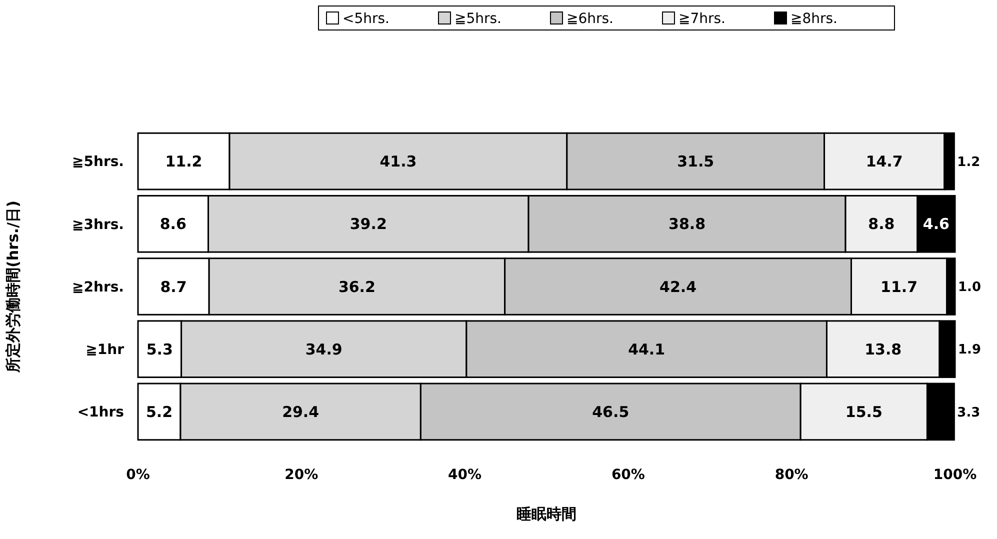 The image size is (997, 539). I want to click on data-label: 8.6, so click(173, 224).